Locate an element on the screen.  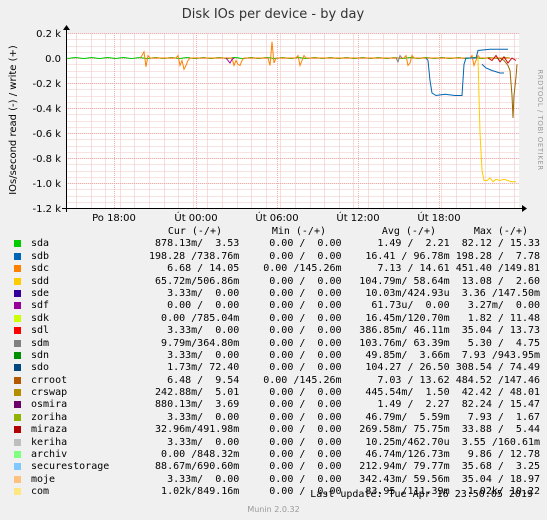
legend-max: 9.86 / 12.78 is located at coordinates (504, 455).